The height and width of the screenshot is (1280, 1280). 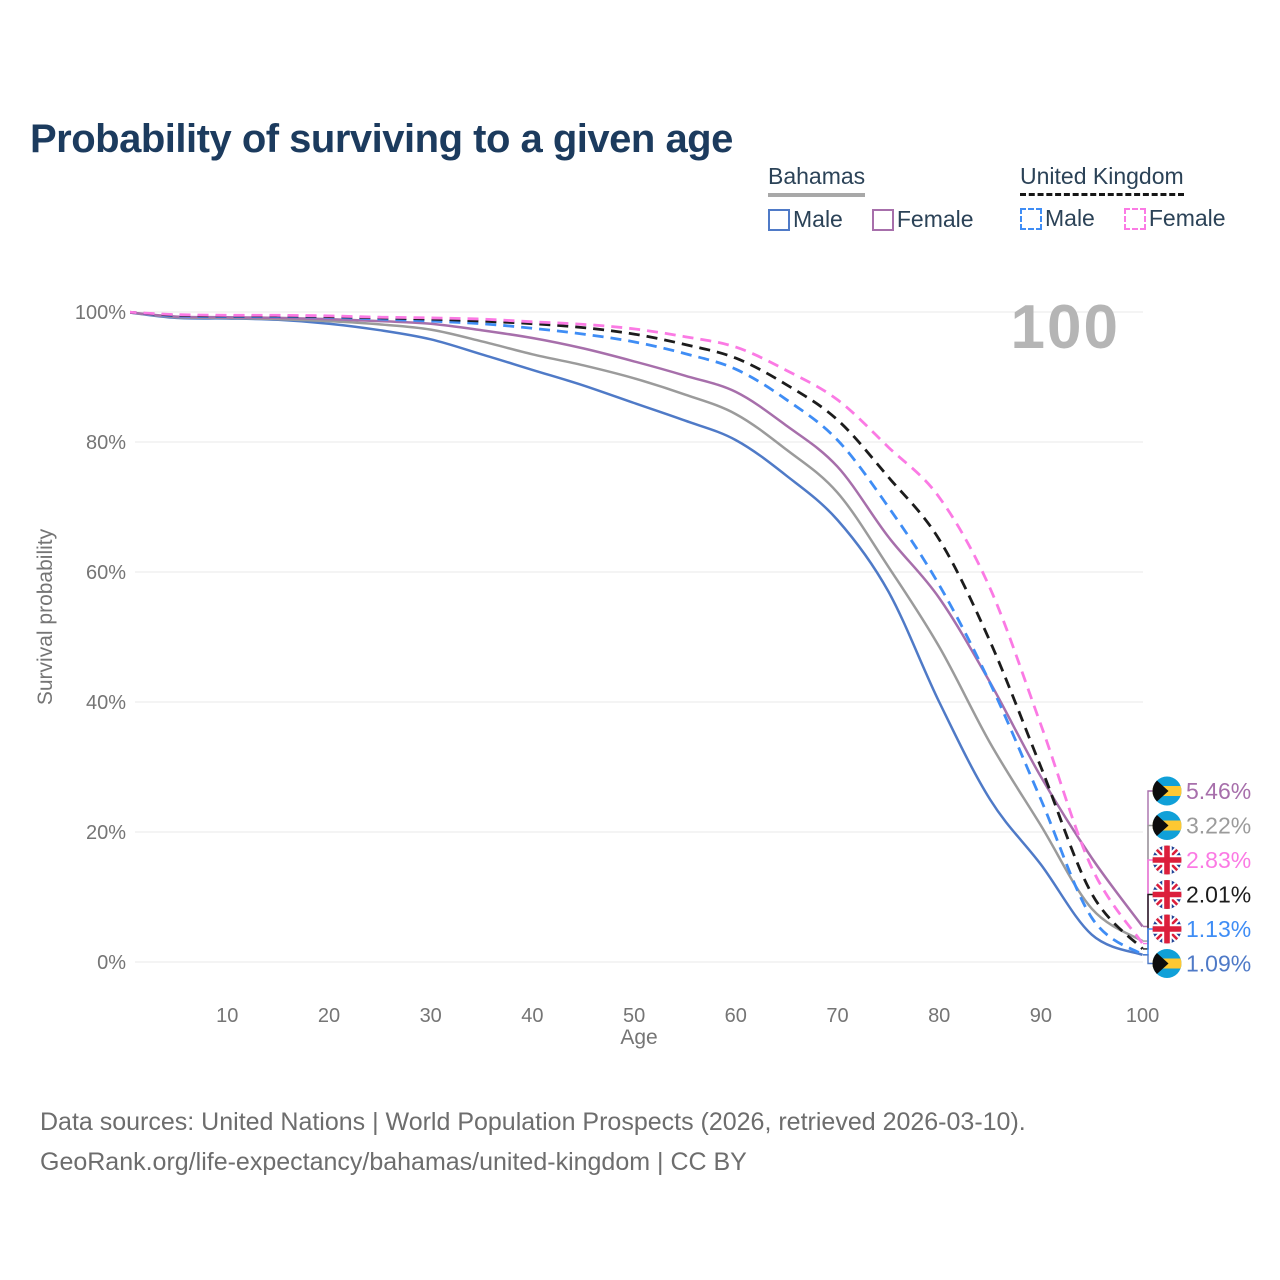 I want to click on y-tick-label: 100%, so click(x=100, y=313).